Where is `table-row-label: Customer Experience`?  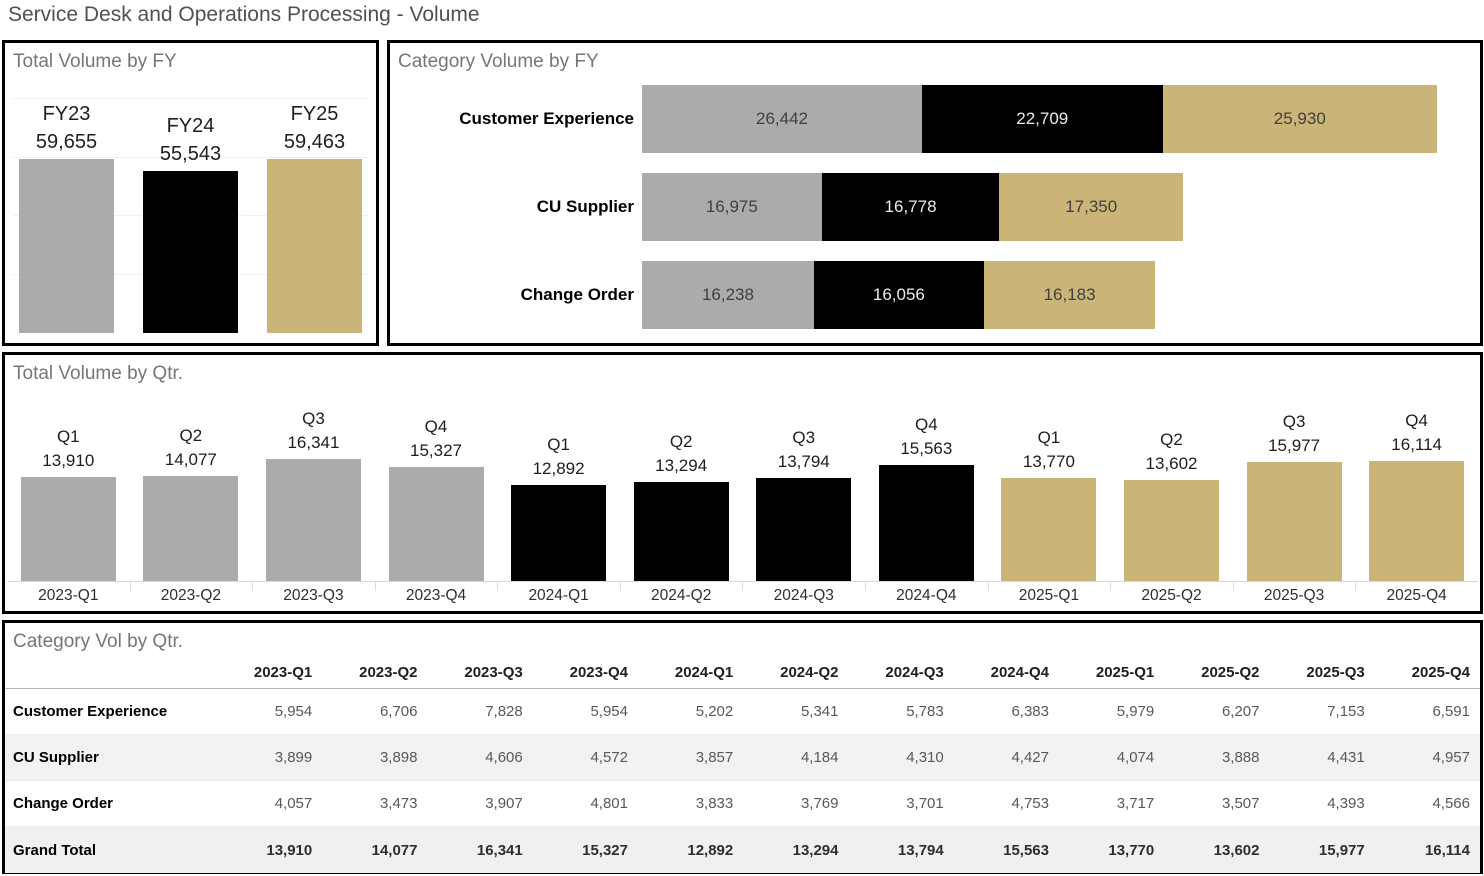 table-row-label: Customer Experience is located at coordinates (90, 711).